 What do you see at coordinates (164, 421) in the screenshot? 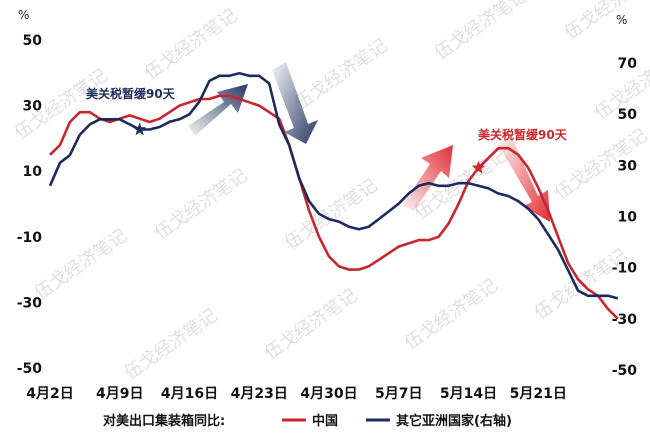
I see `legend-title: 对美出口集装箱同比:` at bounding box center [164, 421].